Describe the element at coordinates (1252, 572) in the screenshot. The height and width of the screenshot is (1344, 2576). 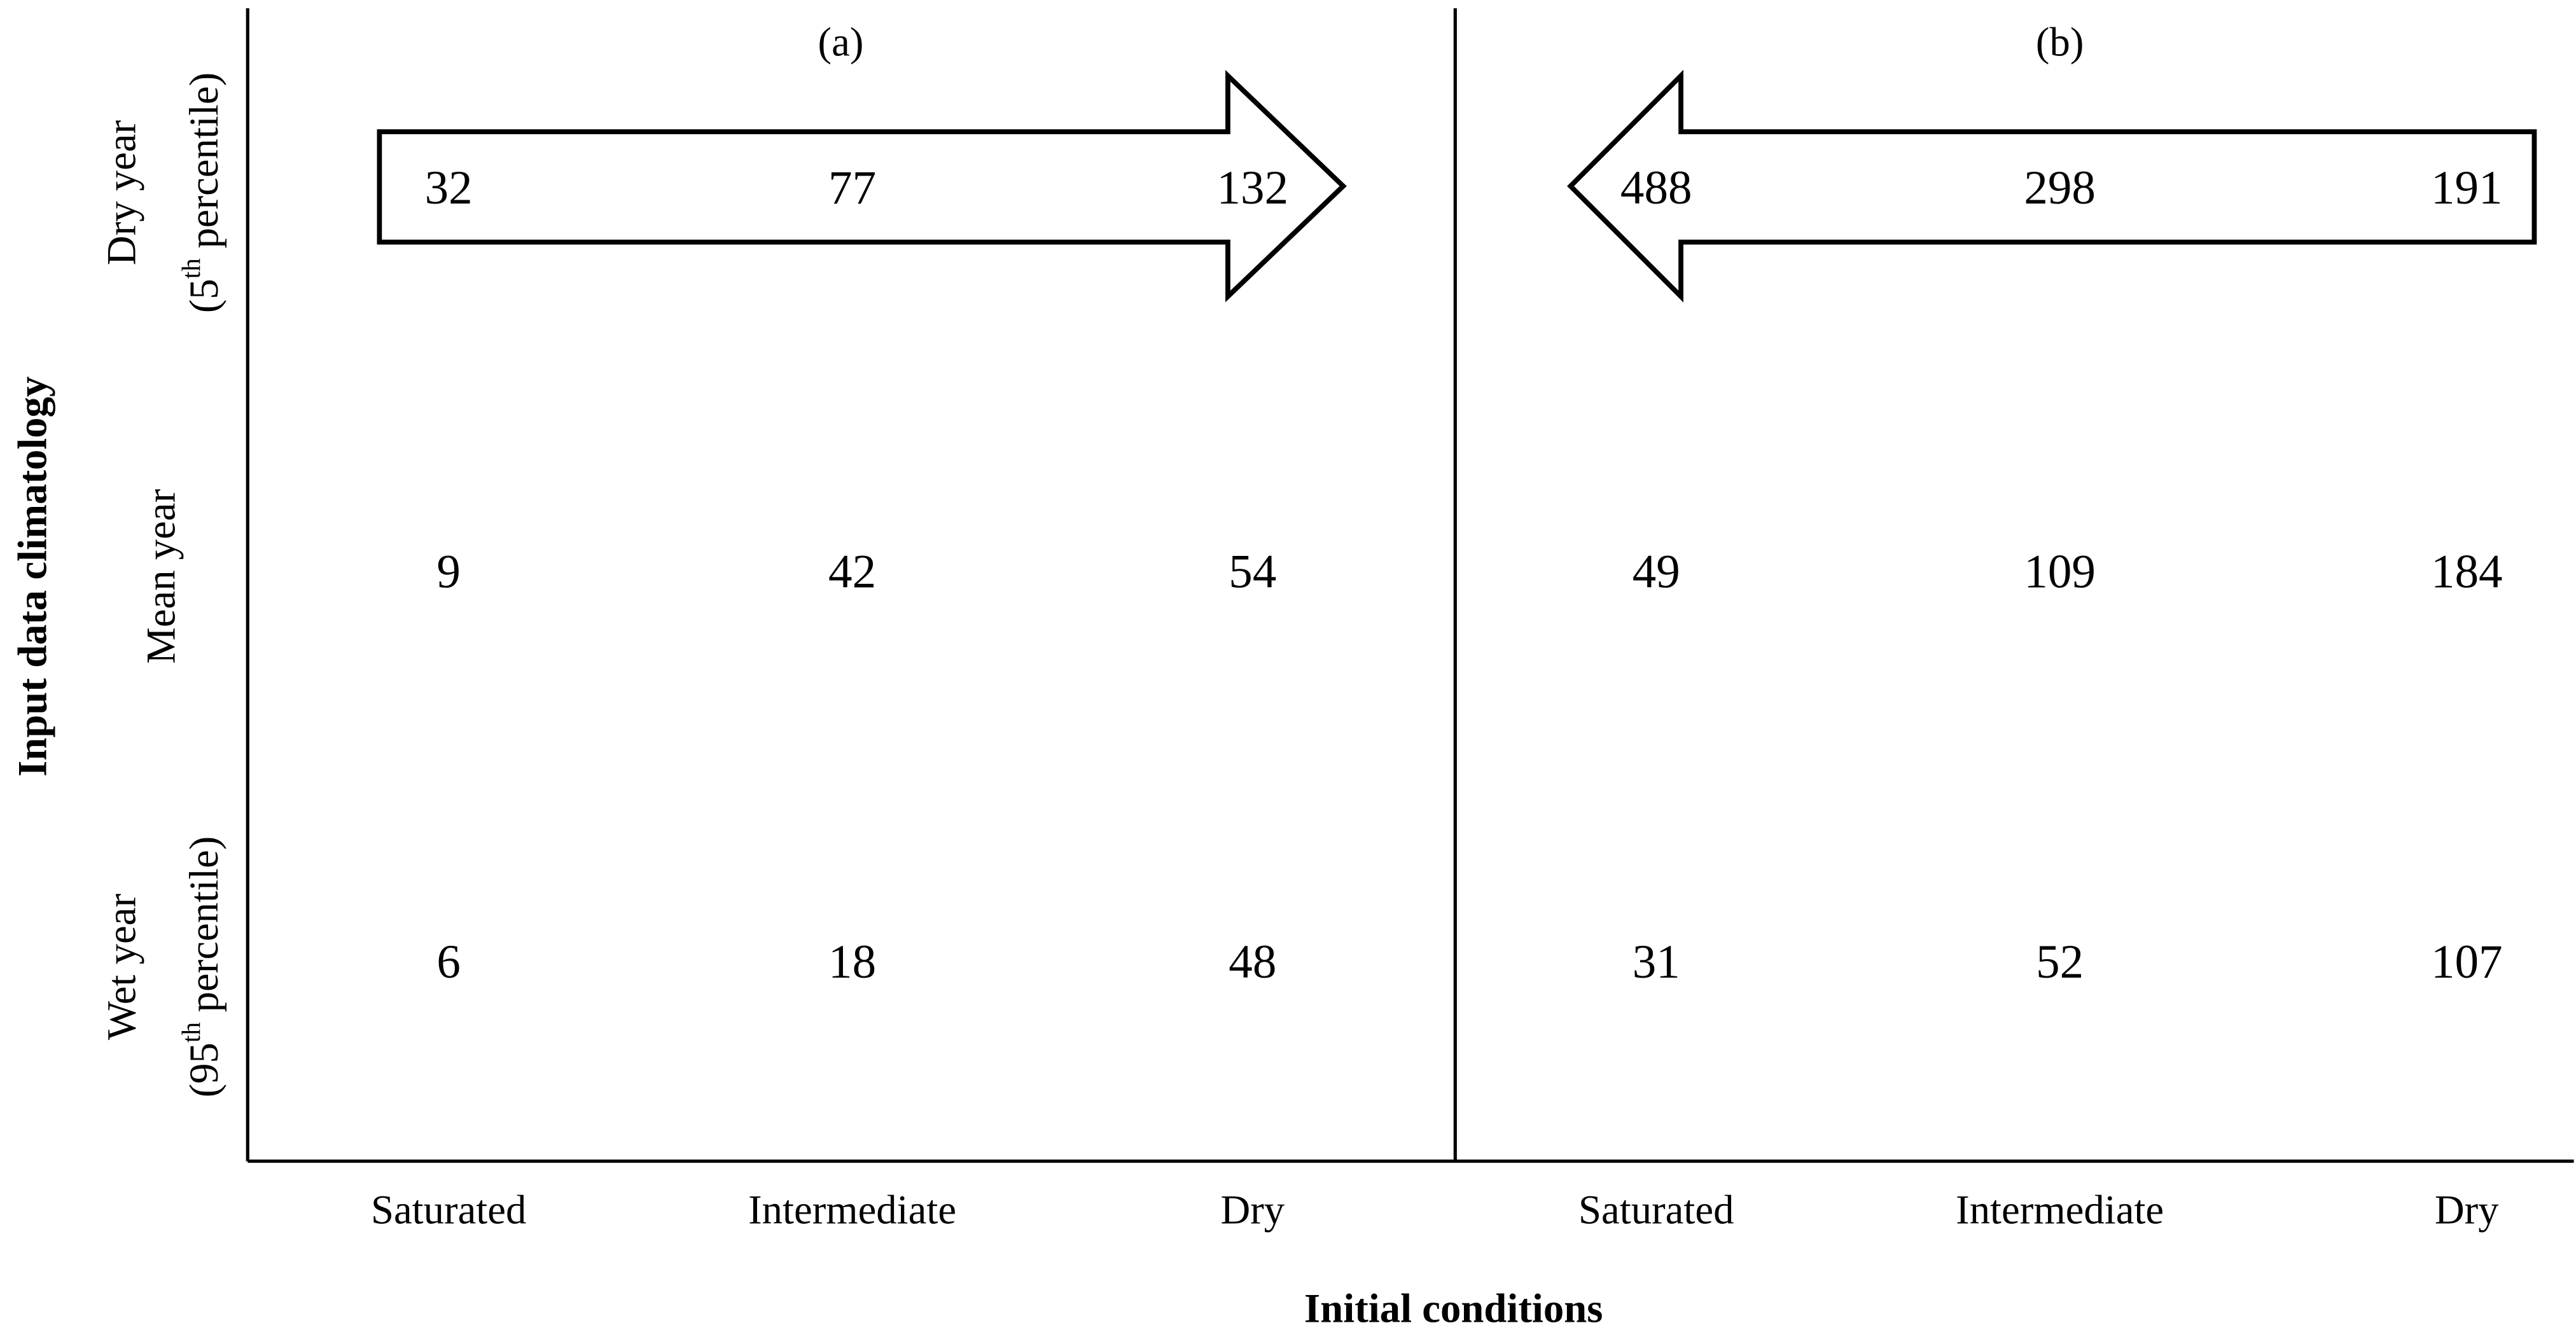
I see `cell-value: 54` at that location.